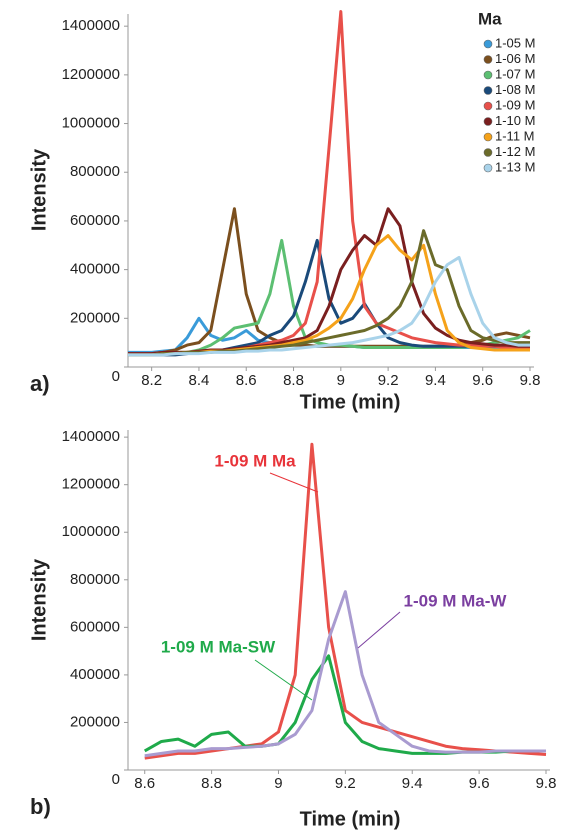 This screenshot has height=837, width=575. What do you see at coordinates (199, 380) in the screenshot?
I see `x-tick-label: 8.4` at bounding box center [199, 380].